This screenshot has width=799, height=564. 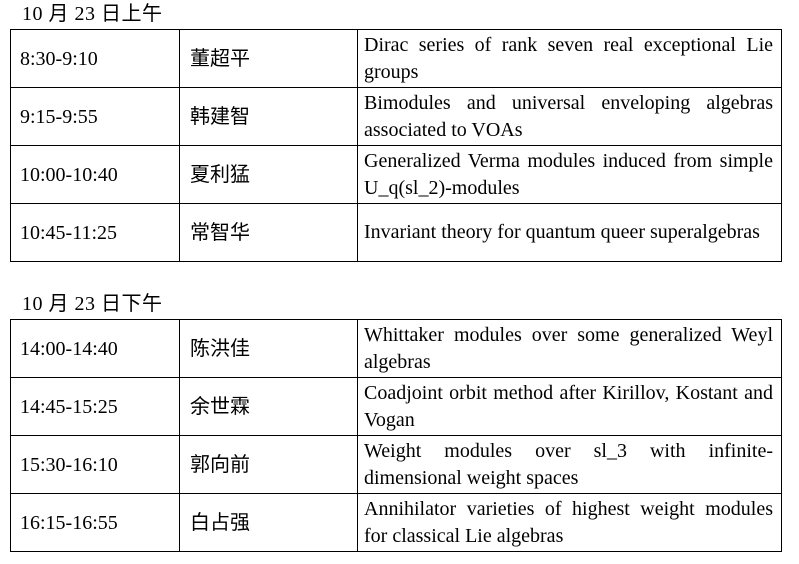 I want to click on session-time: 14:45-15:25, so click(x=95, y=406).